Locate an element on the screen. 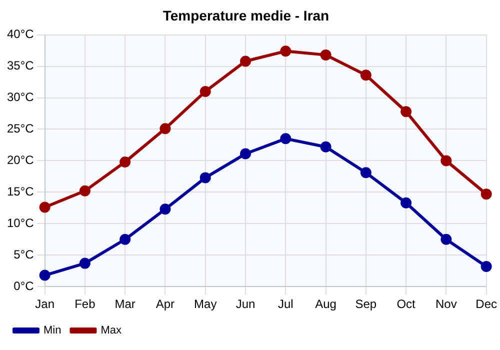 The width and height of the screenshot is (500, 350). x-tick-label: Jul is located at coordinates (286, 304).